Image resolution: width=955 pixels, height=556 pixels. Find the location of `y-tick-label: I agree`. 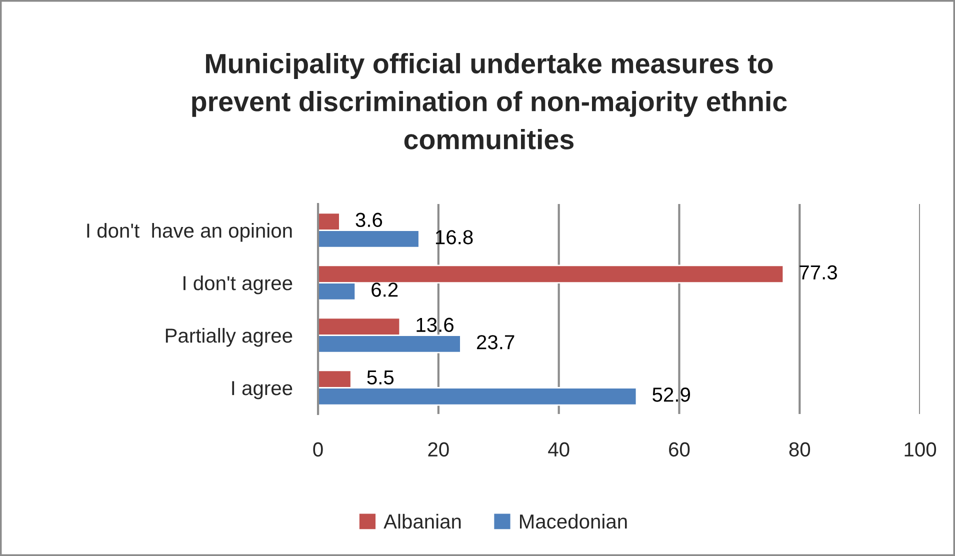

y-tick-label: I agree is located at coordinates (262, 390).